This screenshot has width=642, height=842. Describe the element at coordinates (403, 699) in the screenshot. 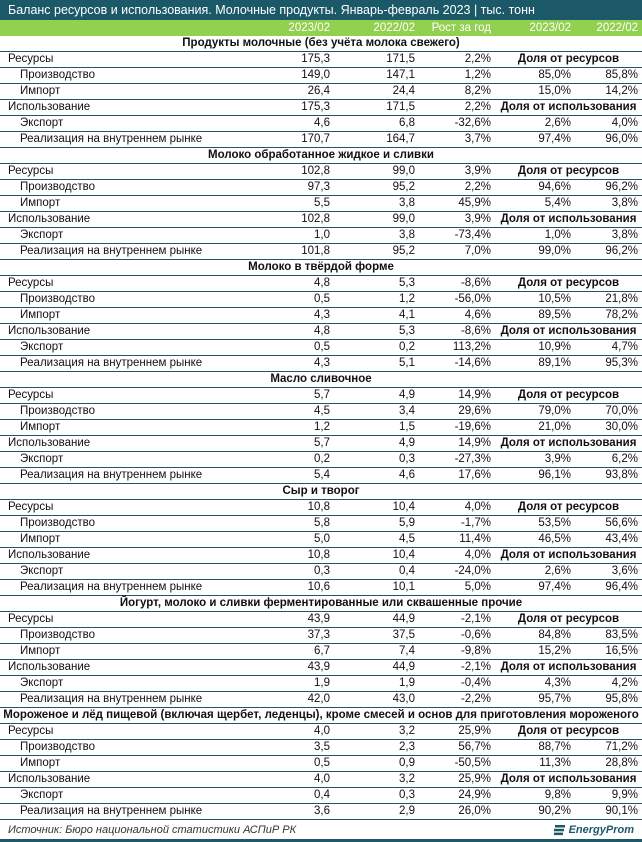

I see `cell-value: 43,0` at that location.